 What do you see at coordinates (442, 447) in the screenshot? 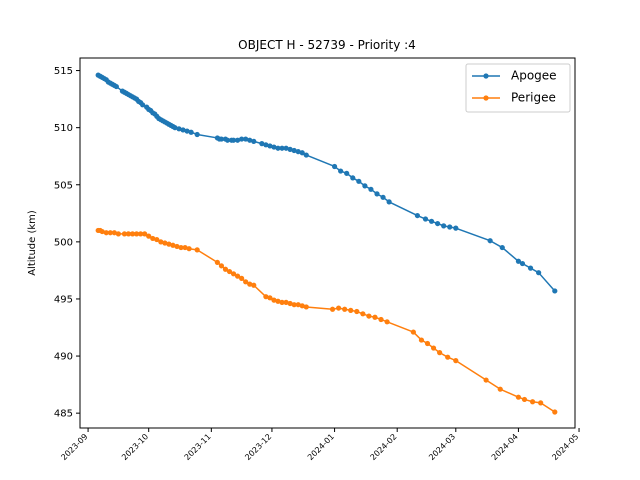
I see `x-tick-label: 2024-03` at bounding box center [442, 447].